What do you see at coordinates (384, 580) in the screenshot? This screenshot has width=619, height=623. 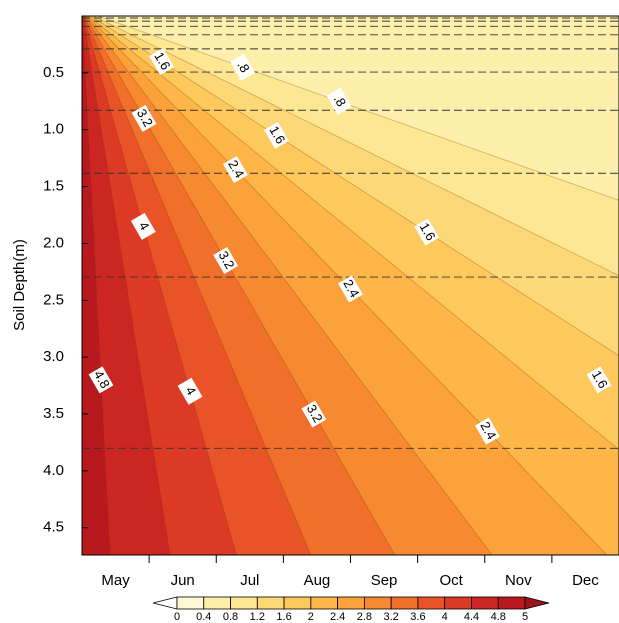 I see `x-tick-label: Sep` at bounding box center [384, 580].